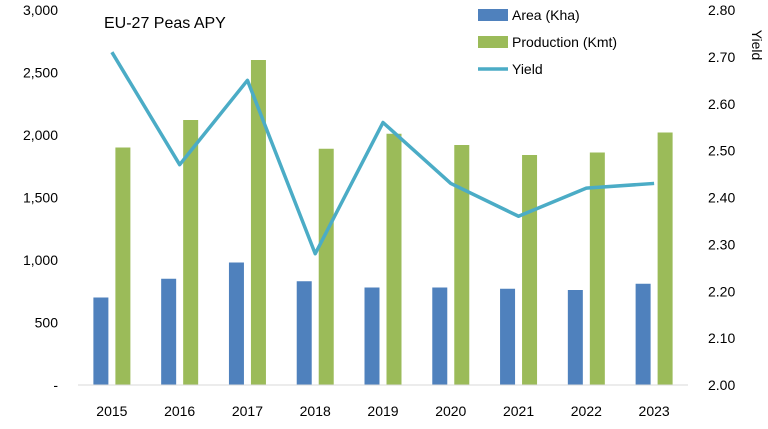  What do you see at coordinates (315, 411) in the screenshot?
I see `x-axis-tick-label: 2018` at bounding box center [315, 411].